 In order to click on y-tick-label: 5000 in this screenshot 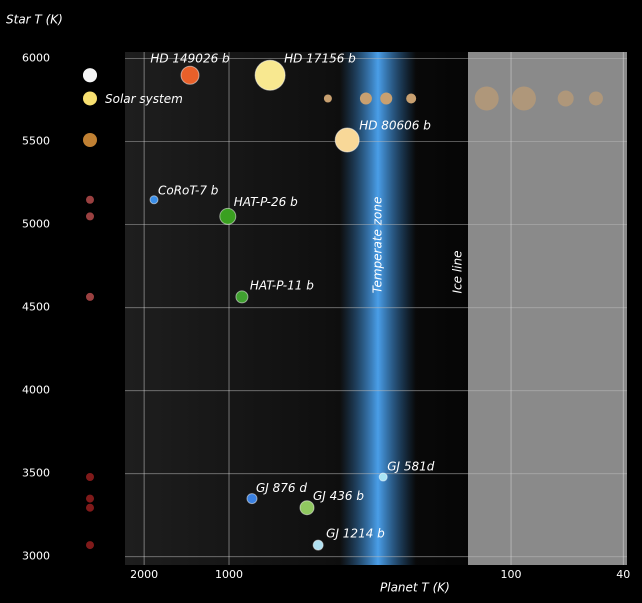, I will do `click(36, 224)`.